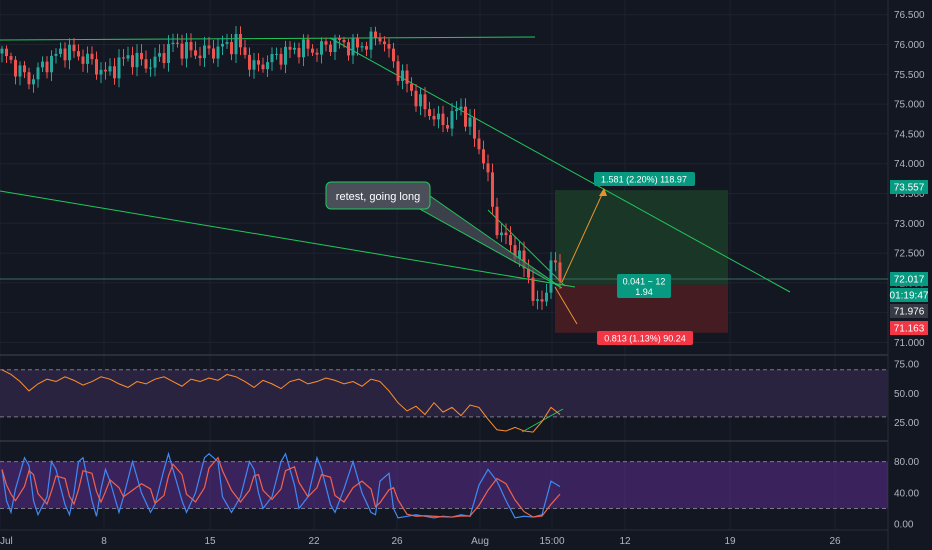  Describe the element at coordinates (281, 487) in the screenshot. I see `stoch-d-line` at that location.